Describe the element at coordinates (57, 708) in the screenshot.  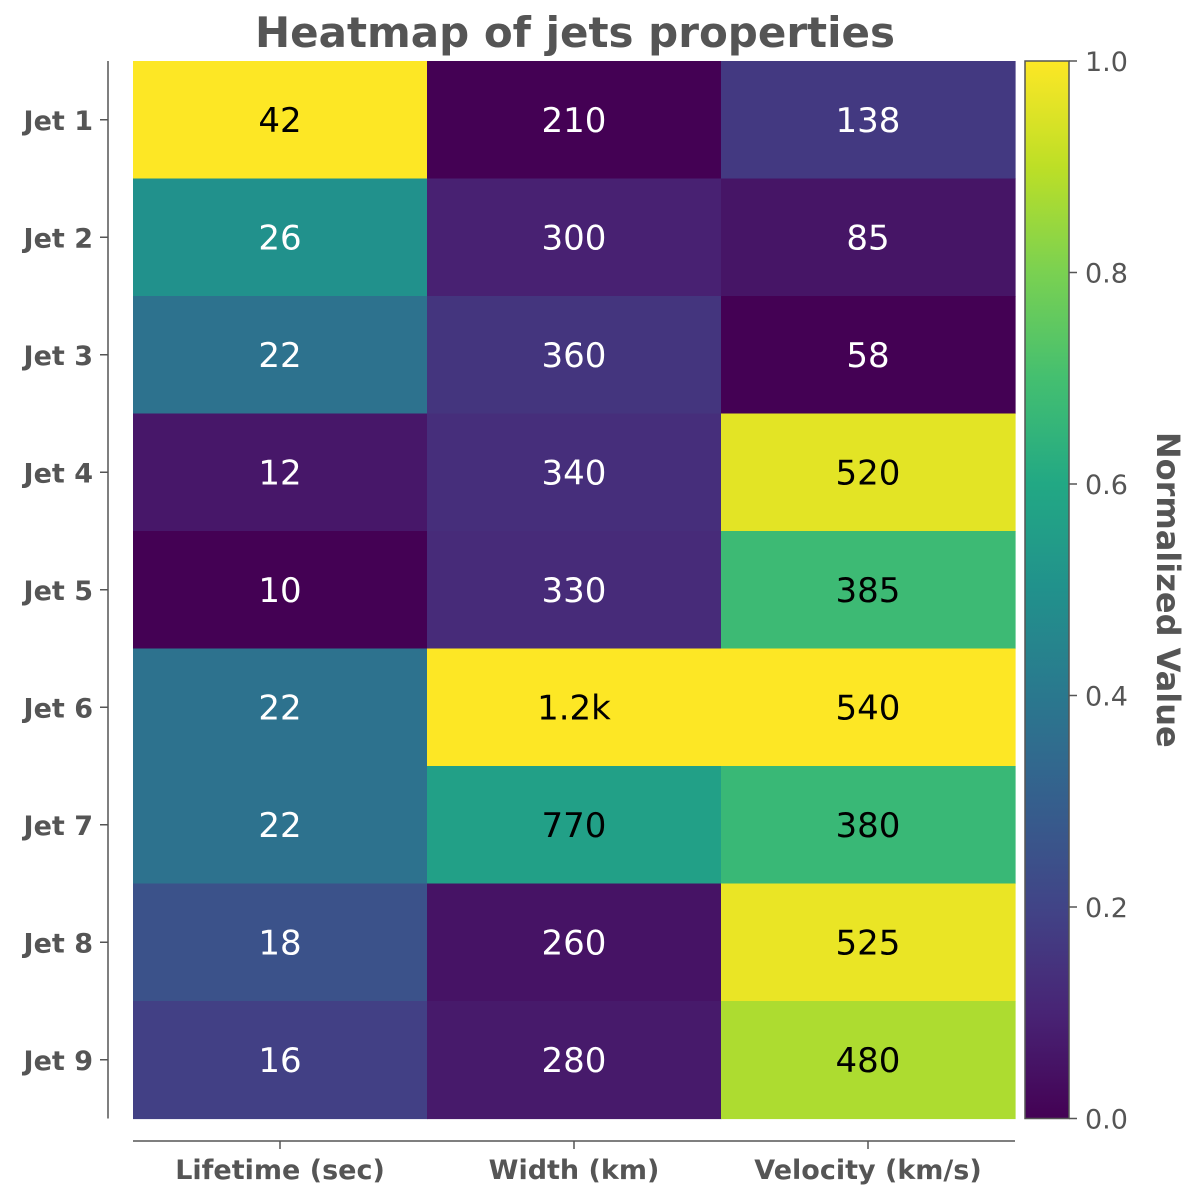
I see `y-tick-label: Jet 6` at that location.